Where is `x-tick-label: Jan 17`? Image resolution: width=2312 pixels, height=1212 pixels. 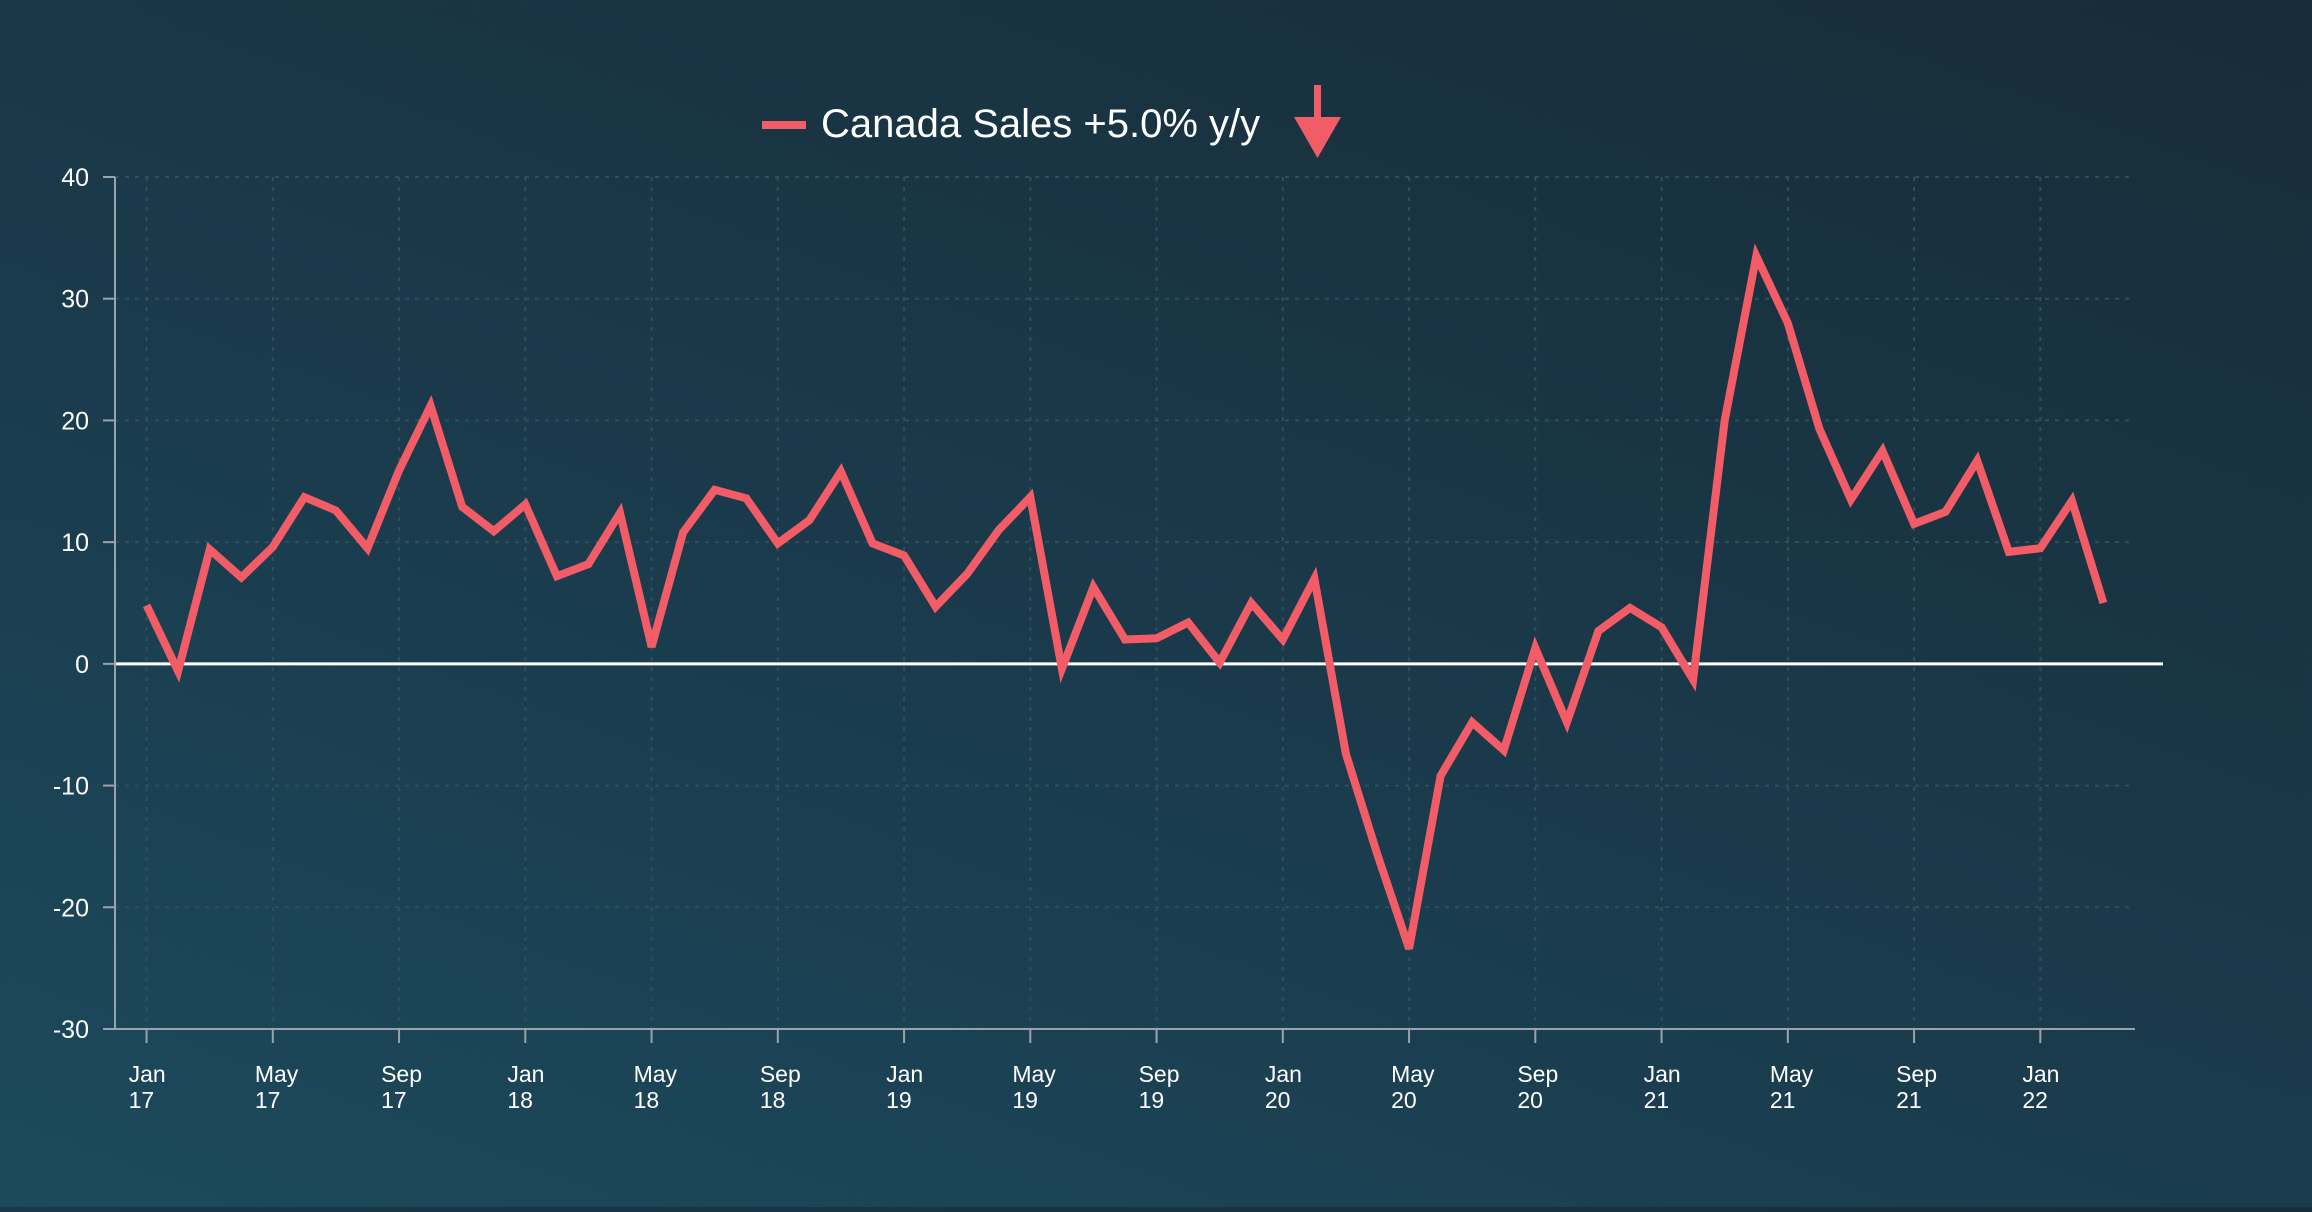
x-tick-label: Jan 17 is located at coordinates (147, 1087).